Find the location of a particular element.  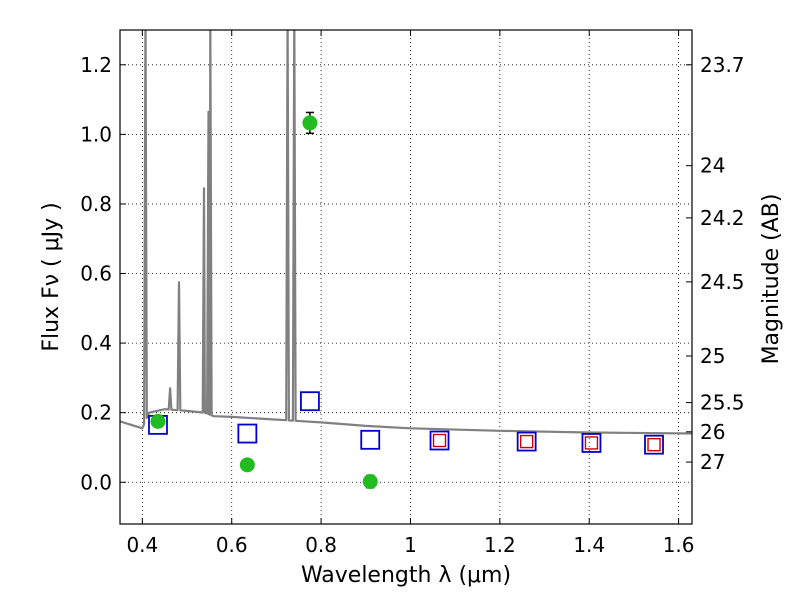

right-tick-label: 25.5 is located at coordinates (722, 403).